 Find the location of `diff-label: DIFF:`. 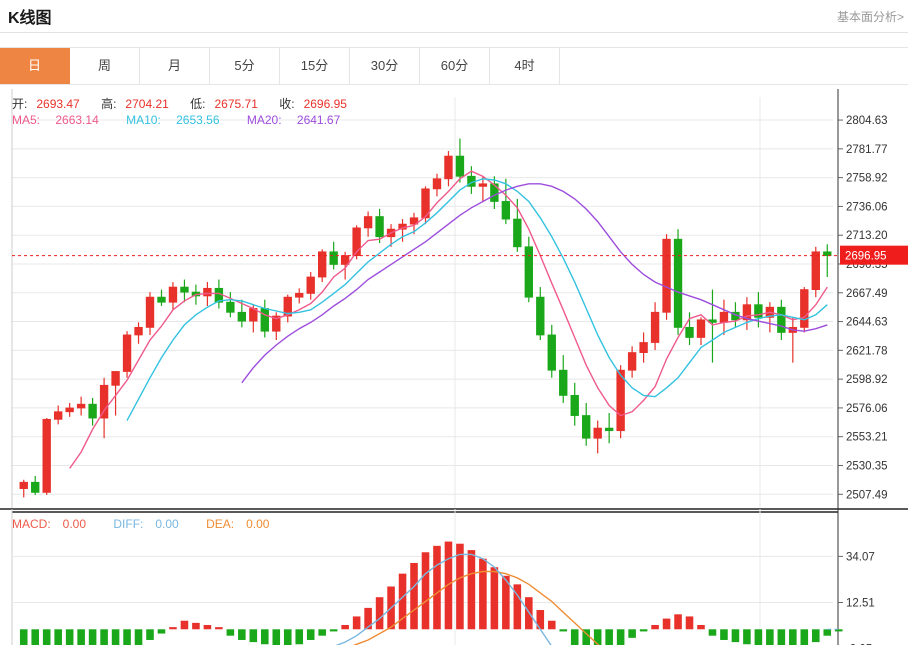

diff-label: DIFF: is located at coordinates (128, 524).